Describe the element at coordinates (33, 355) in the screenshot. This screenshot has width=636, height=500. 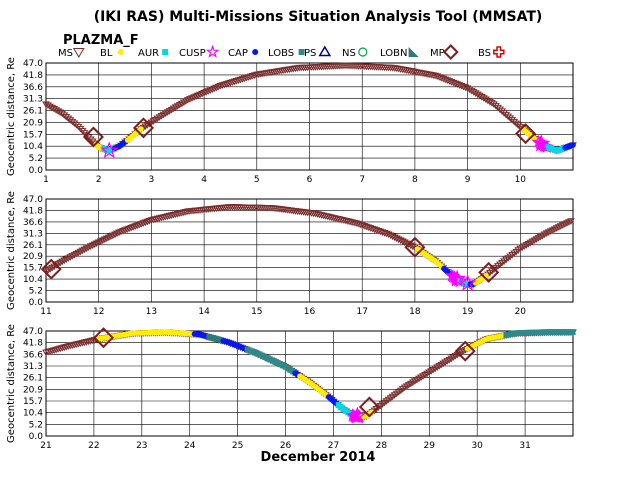
I see `y-tick-label: 36.6` at that location.